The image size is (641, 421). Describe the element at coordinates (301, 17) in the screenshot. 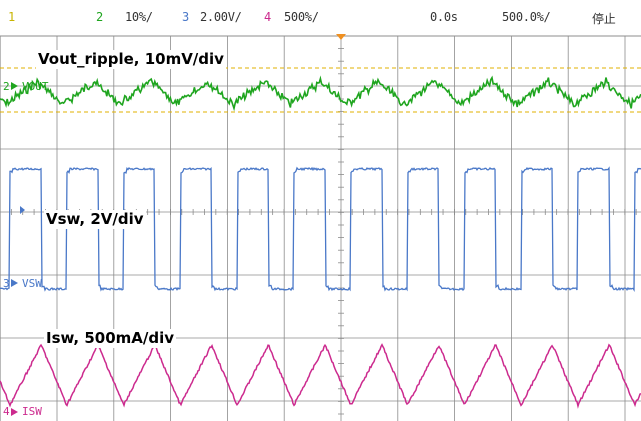

I see `ch4-scale: 500%/` at that location.